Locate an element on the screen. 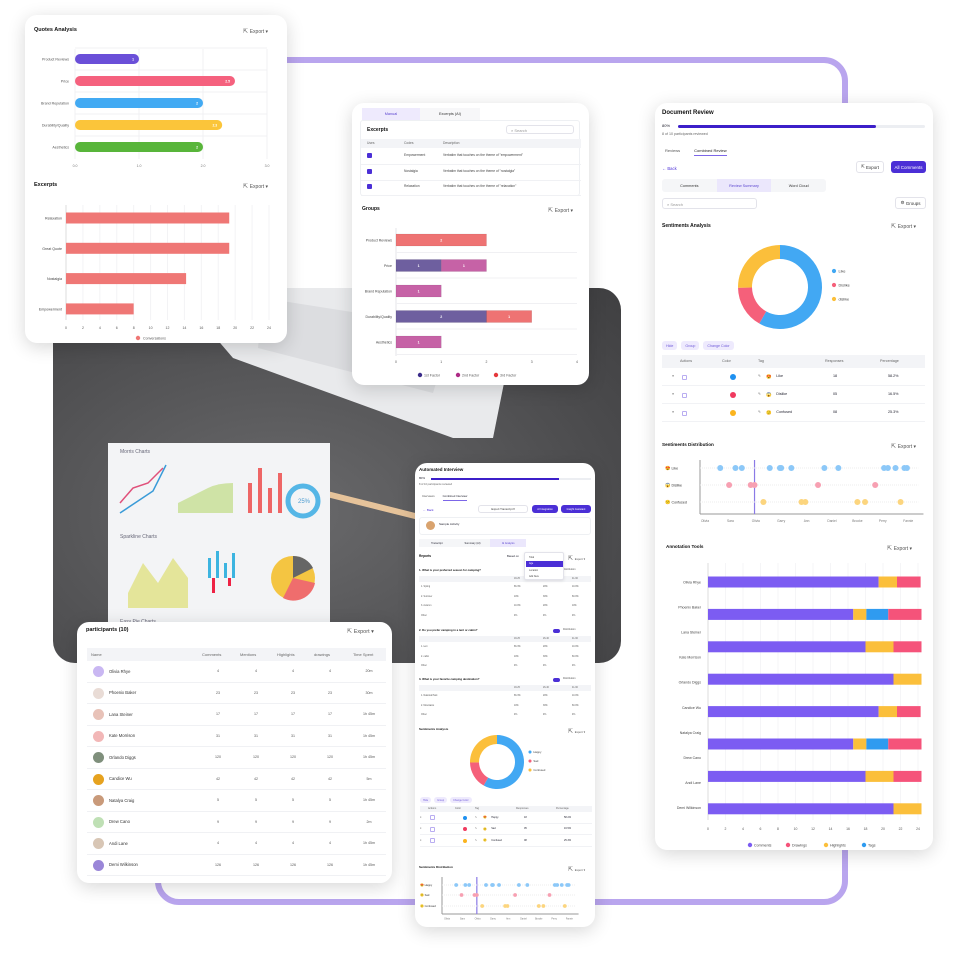 This screenshot has height=958, width=975. x-tick-label: 12 is located at coordinates (813, 829).